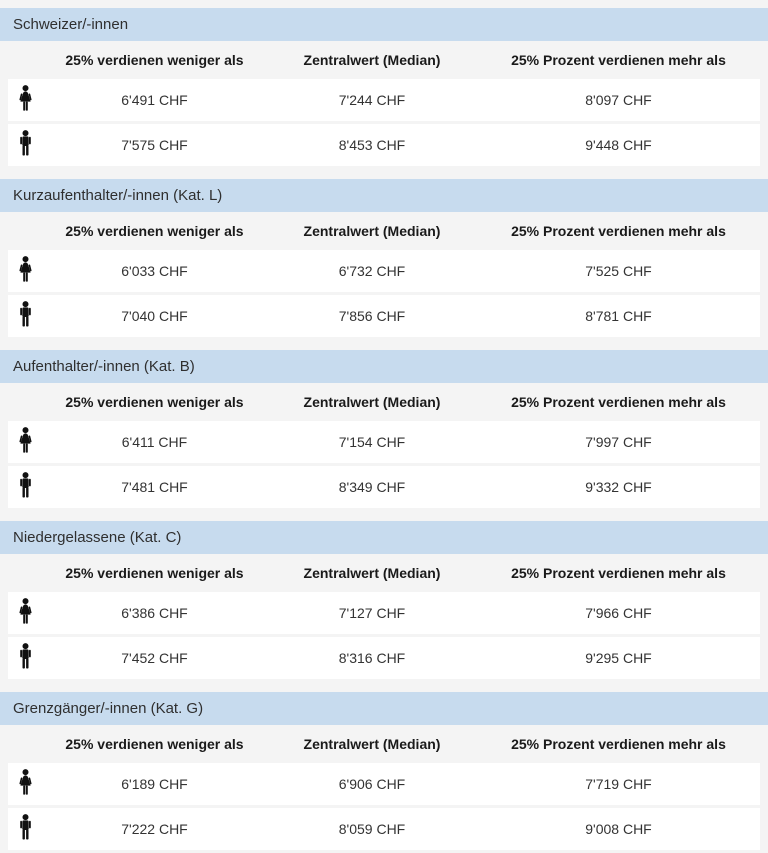 The image size is (768, 853). What do you see at coordinates (384, 708) in the screenshot?
I see `section-title: Grenzgänger/-innen (Kat. G)` at bounding box center [384, 708].